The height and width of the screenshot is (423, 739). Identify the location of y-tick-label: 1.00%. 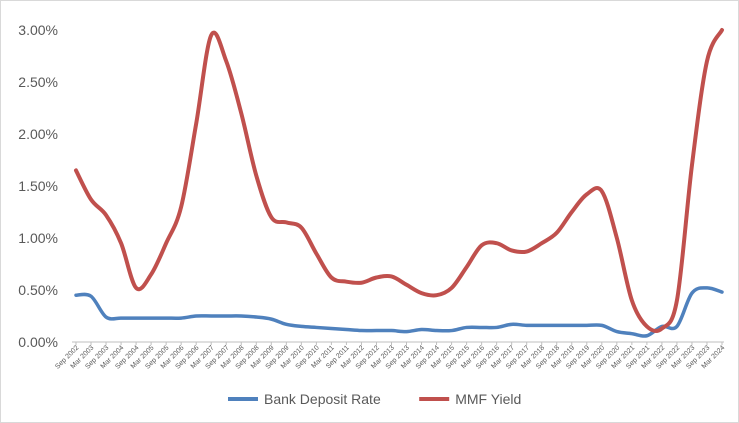
(38, 238).